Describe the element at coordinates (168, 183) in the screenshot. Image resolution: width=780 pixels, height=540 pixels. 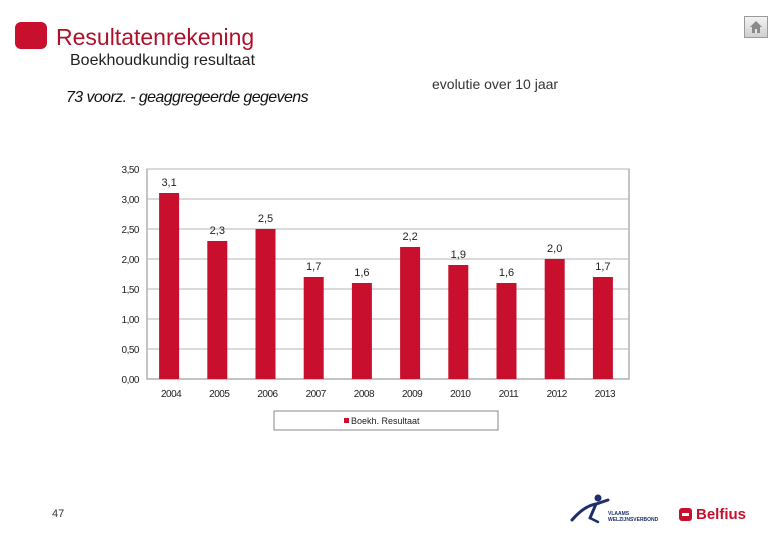
I see `data-label: 3,1` at that location.